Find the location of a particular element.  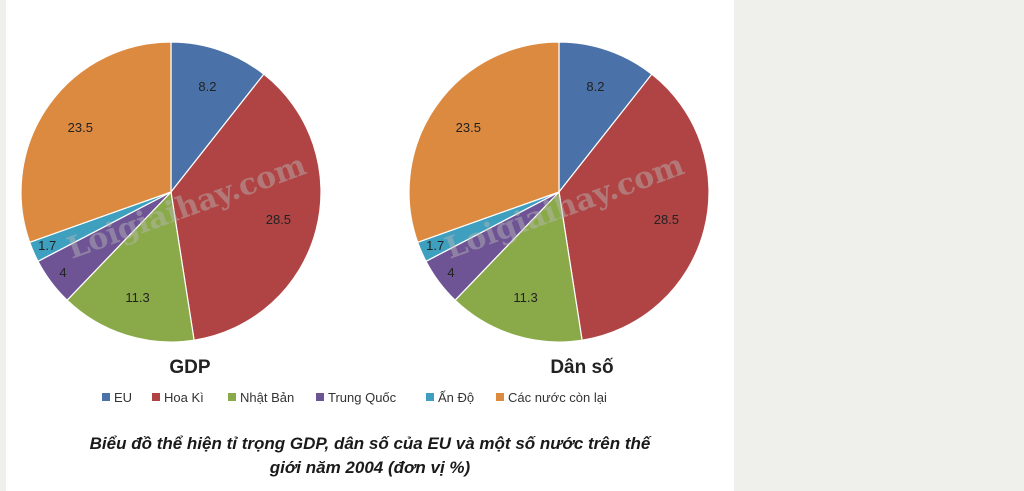

legend-label: Nhật Bản is located at coordinates (267, 397).